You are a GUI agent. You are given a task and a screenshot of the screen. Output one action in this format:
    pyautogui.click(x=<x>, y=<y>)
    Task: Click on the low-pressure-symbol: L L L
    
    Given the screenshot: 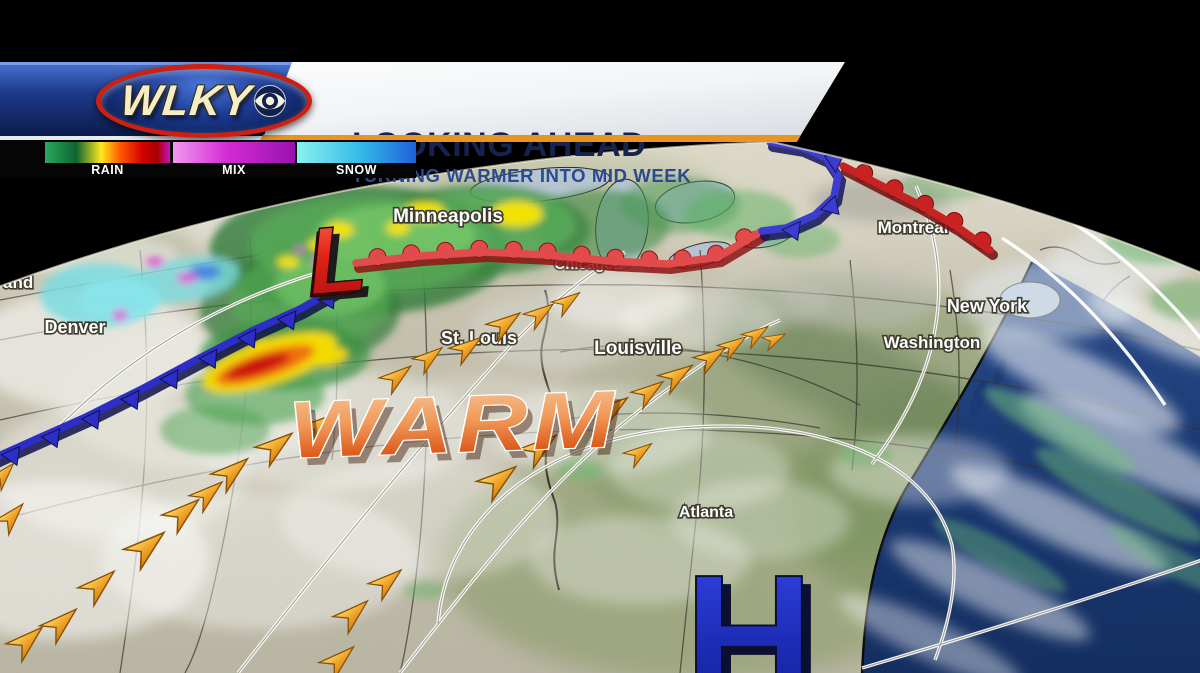 What is the action you would take?
    pyautogui.click(x=339, y=263)
    